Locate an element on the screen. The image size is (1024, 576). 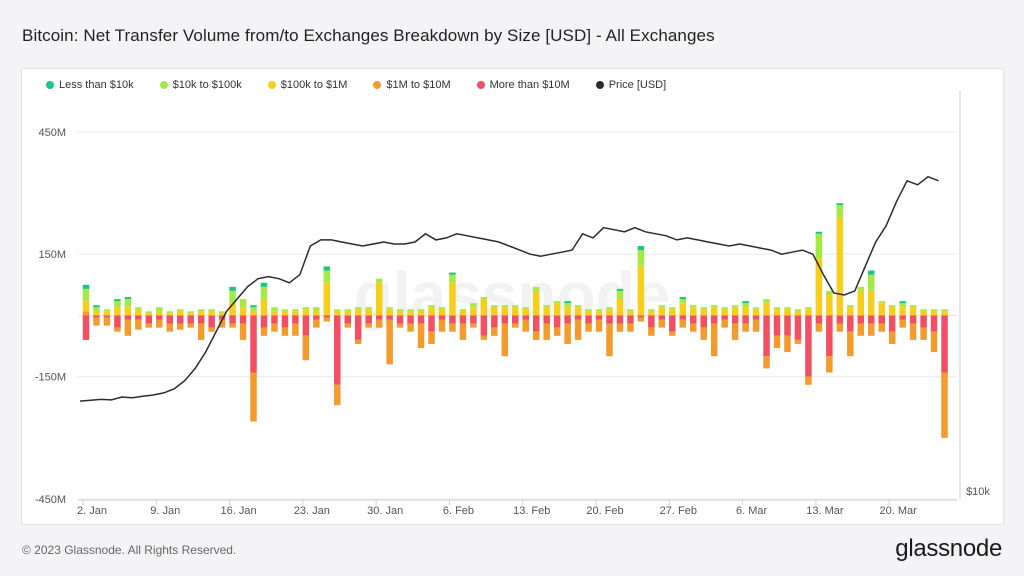
legend-item-4: More than $10M is located at coordinates (523, 85).